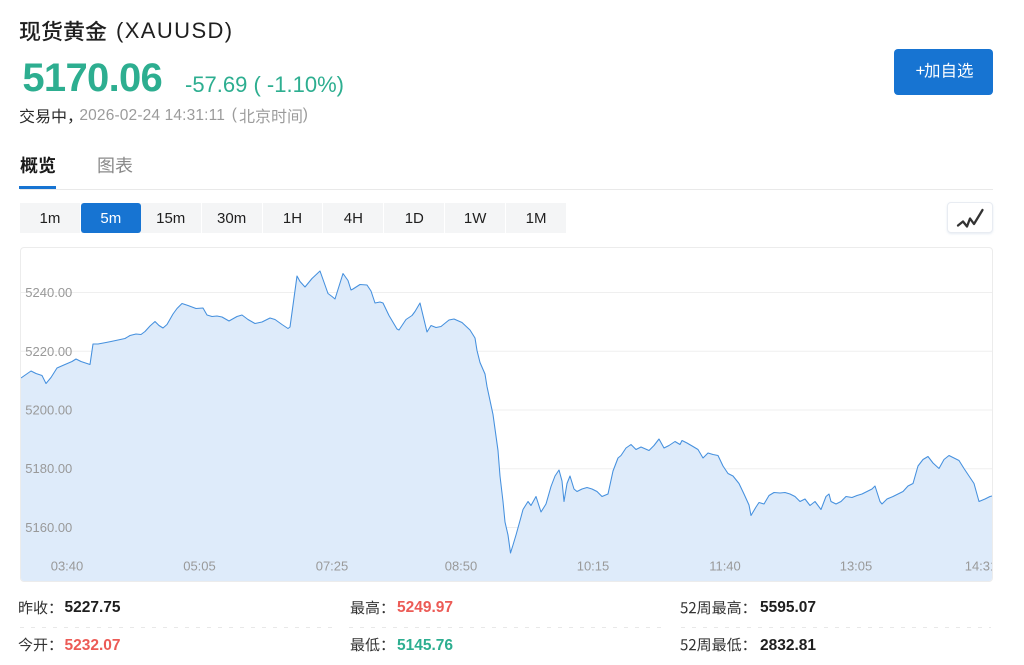 Image resolution: width=1024 pixels, height=665 pixels. I want to click on svg-text: 5180.00, so click(48, 468).